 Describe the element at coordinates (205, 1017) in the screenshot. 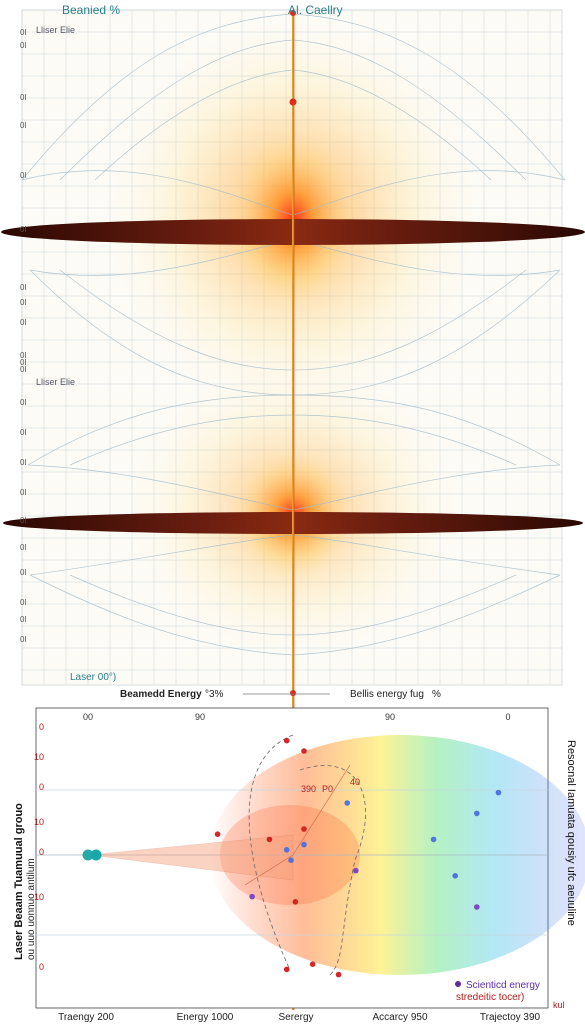

I see `bottom-x-tick: Energy 1000` at that location.